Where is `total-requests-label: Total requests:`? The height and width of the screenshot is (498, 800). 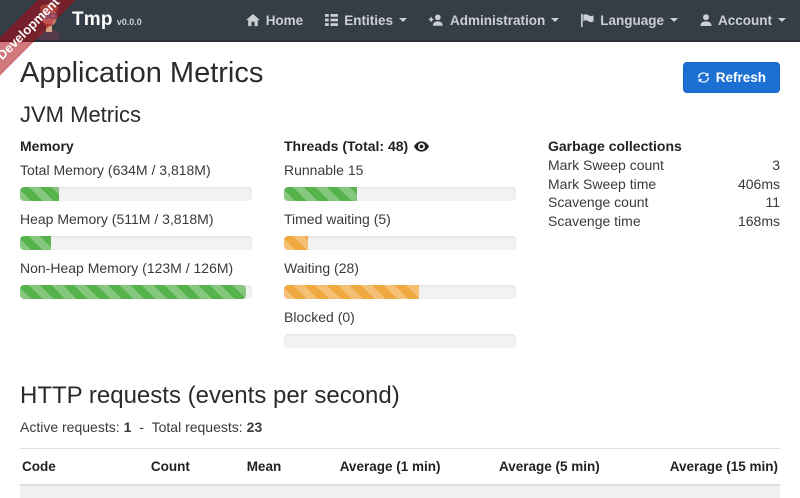
total-requests-label: Total requests: is located at coordinates (197, 427).